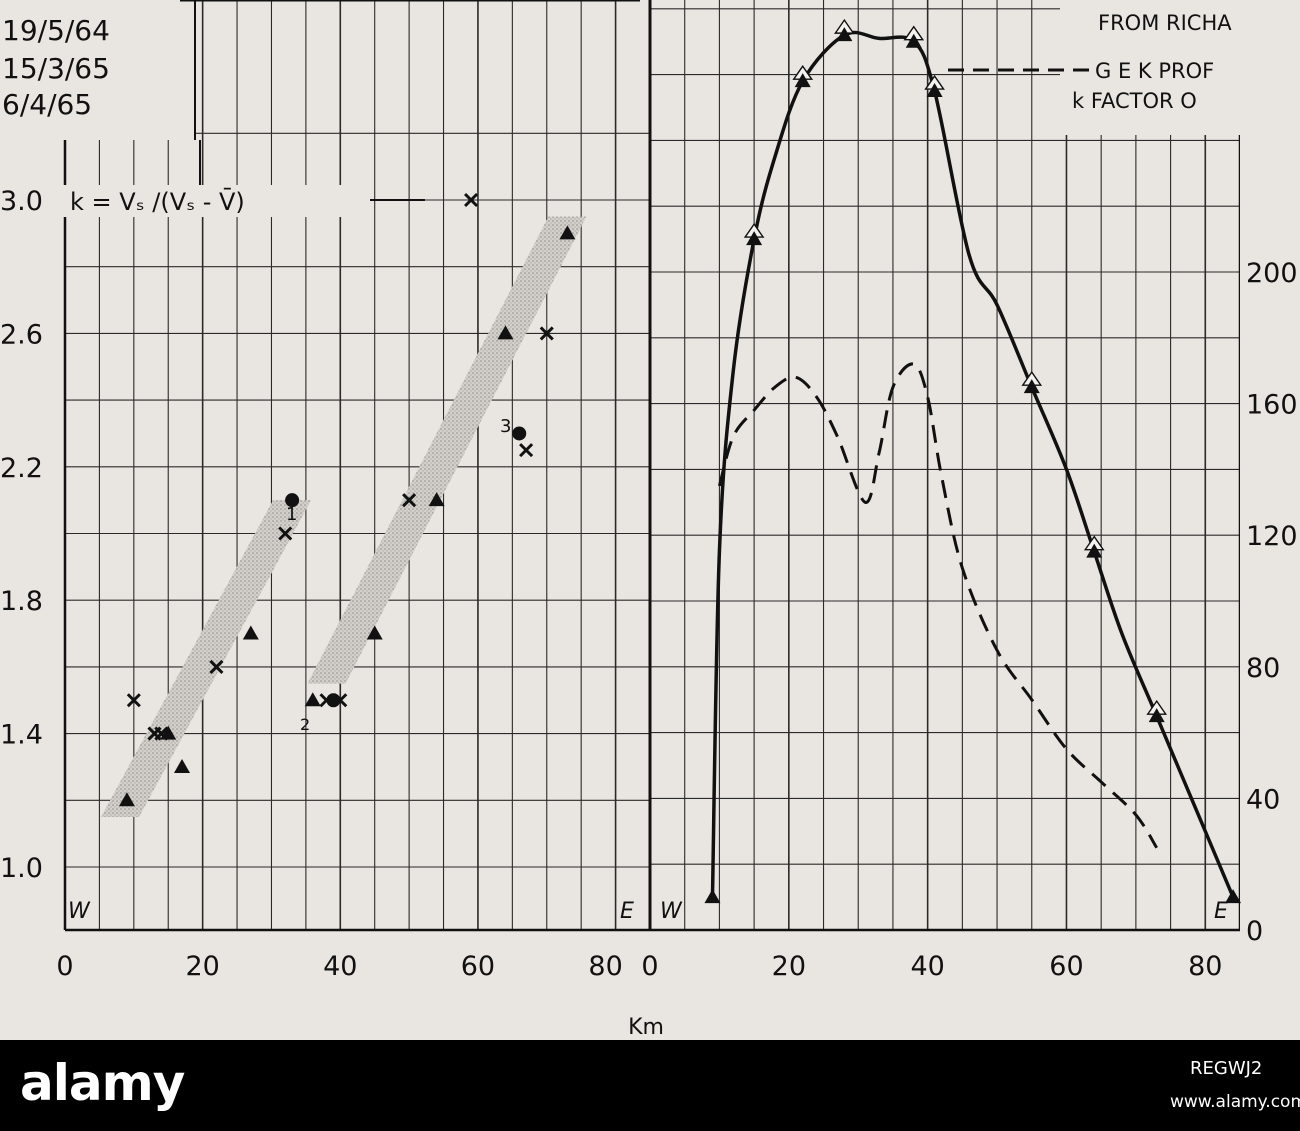 The width and height of the screenshot is (1300, 1131). What do you see at coordinates (627, 911) in the screenshot?
I see `left-east-label: E` at bounding box center [627, 911].